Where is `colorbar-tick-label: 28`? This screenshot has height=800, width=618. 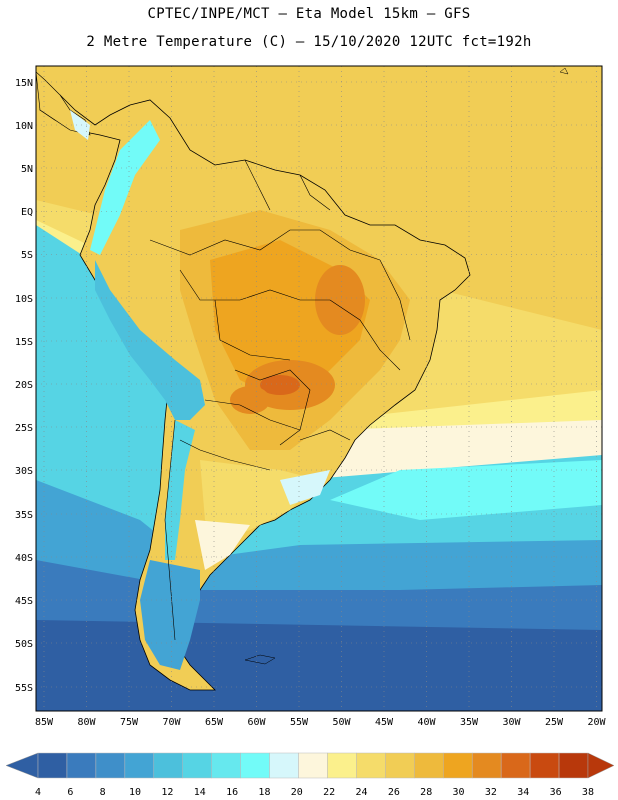
colorbar-tick-label: 28 is located at coordinates (426, 792).